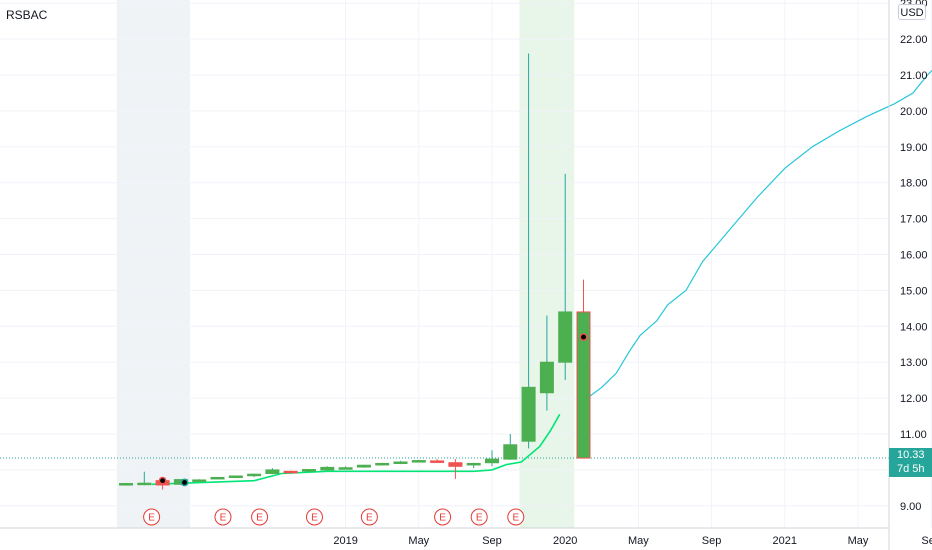 This screenshot has width=932, height=550. What do you see at coordinates (910, 455) in the screenshot?
I see `last-price-tag: 10.33` at bounding box center [910, 455].